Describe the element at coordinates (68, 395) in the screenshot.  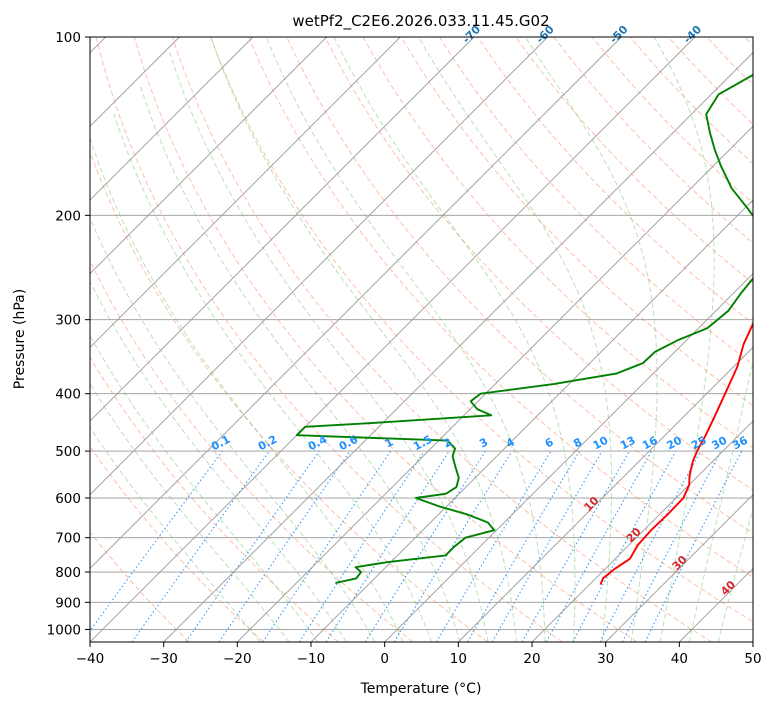
I see `y-tick-label: 400` at that location.